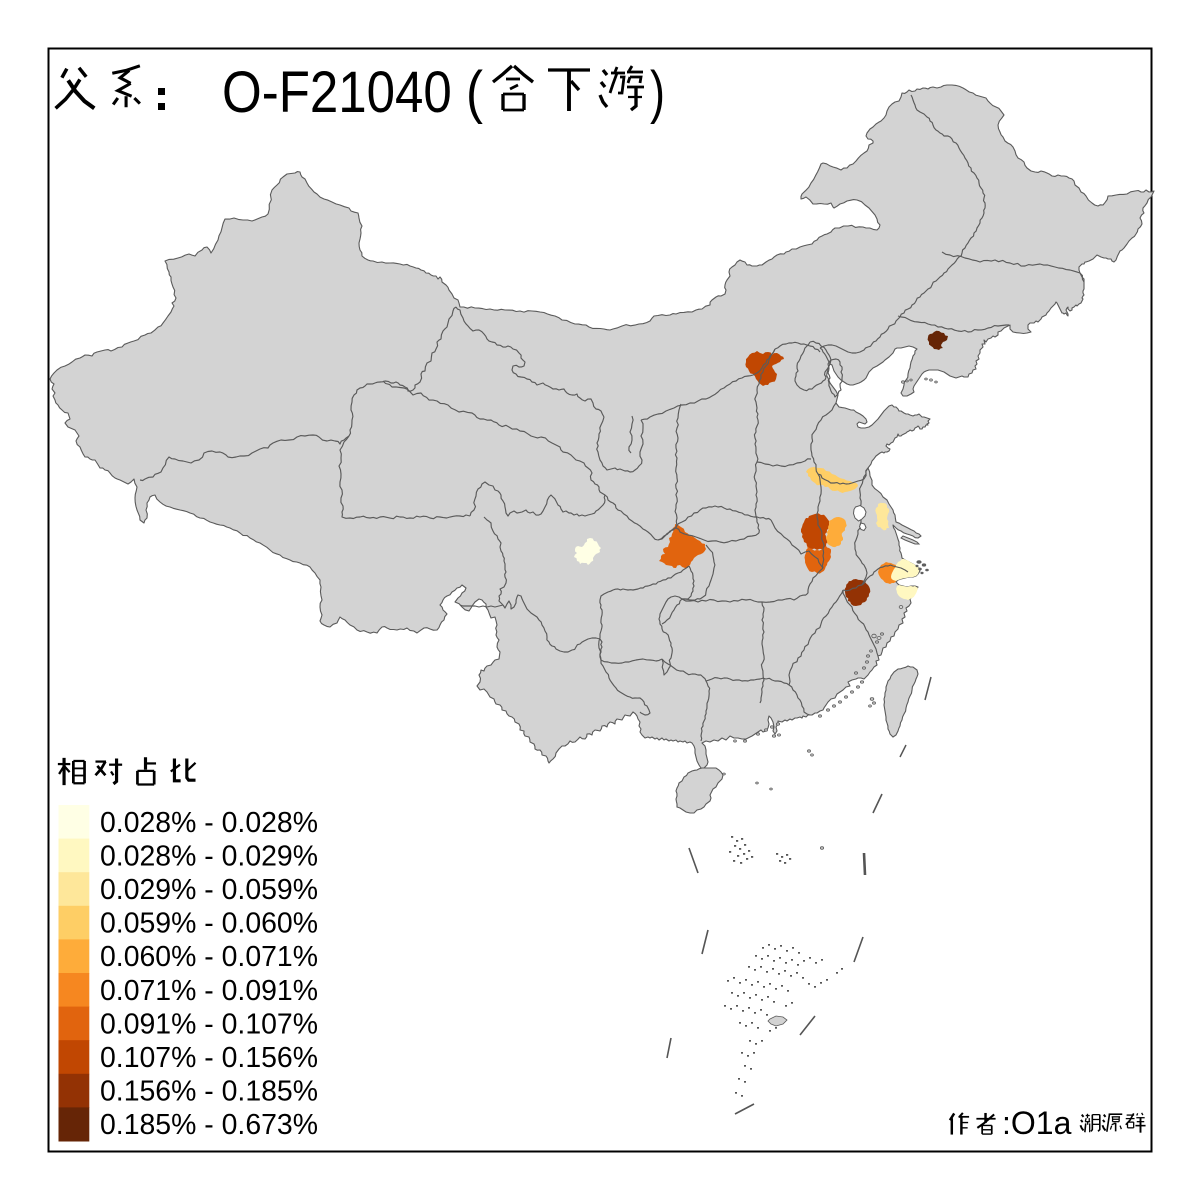 Image resolution: width=1200 pixels, height=1200 pixels. Describe the element at coordinates (209, 890) in the screenshot. I see `svg-text: 0.029% - 0.059%` at that location.